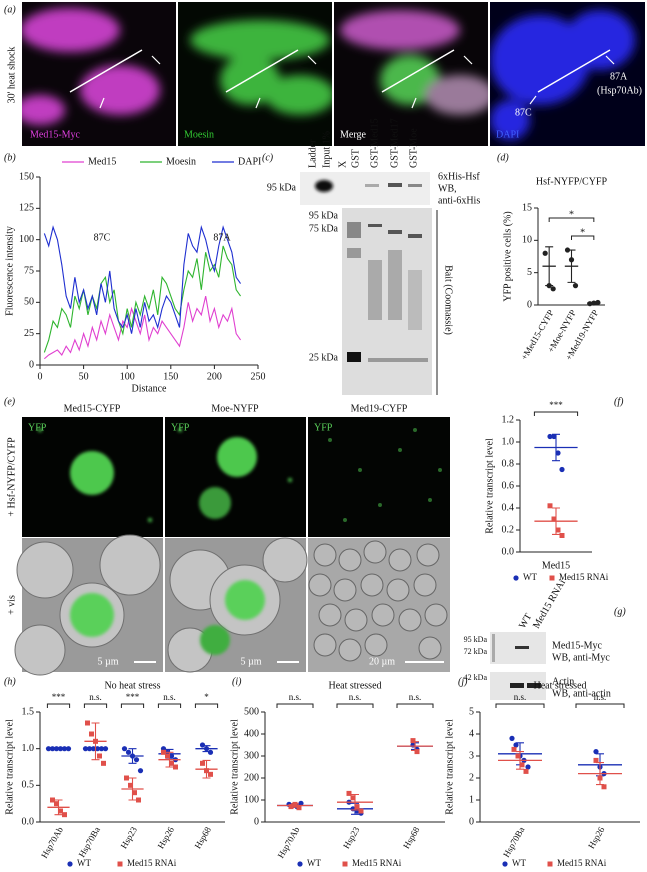 This screenshot has width=647, height=872. I want to click on y-tick-label: 0.5, so click(28, 785).